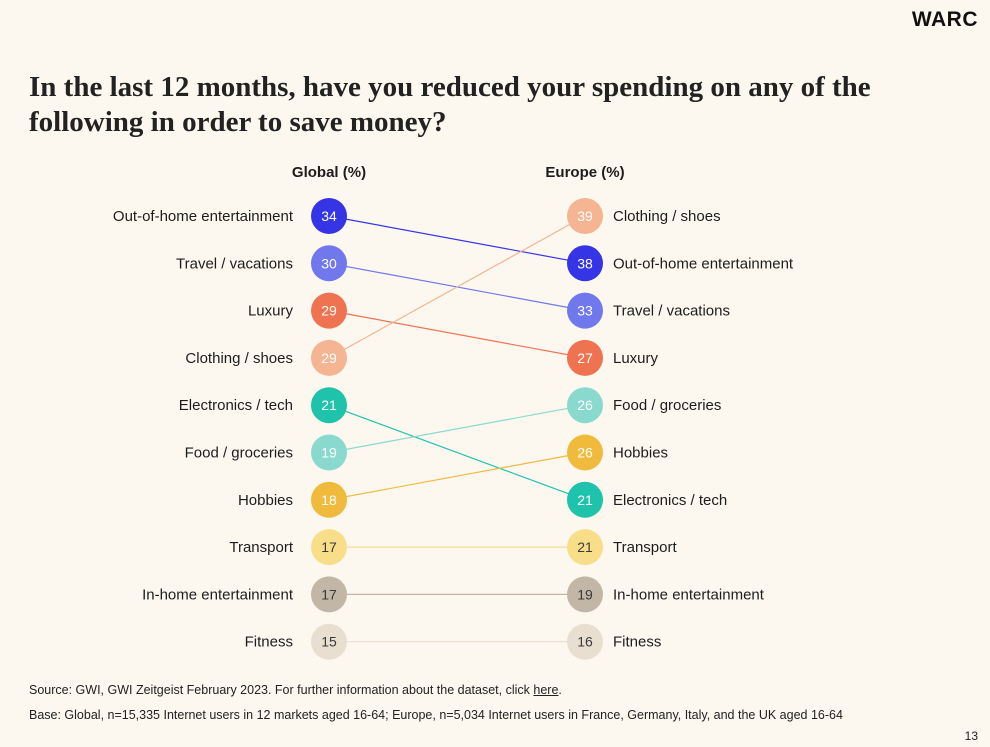 This screenshot has height=747, width=990. Describe the element at coordinates (239, 453) in the screenshot. I see `global-label-food-groceries: Food / groceries` at that location.